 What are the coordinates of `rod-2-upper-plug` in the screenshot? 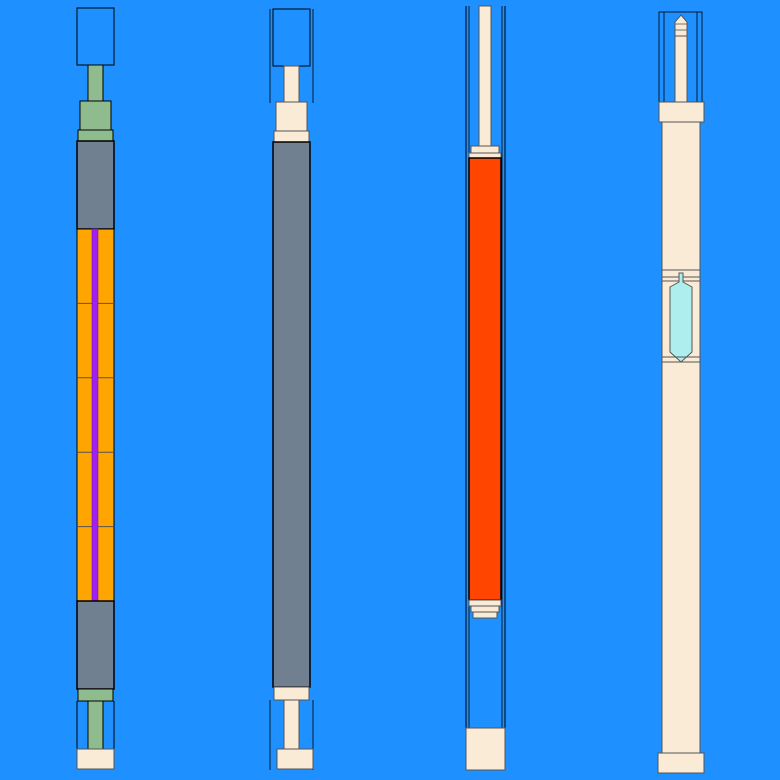 It's located at (291, 84).